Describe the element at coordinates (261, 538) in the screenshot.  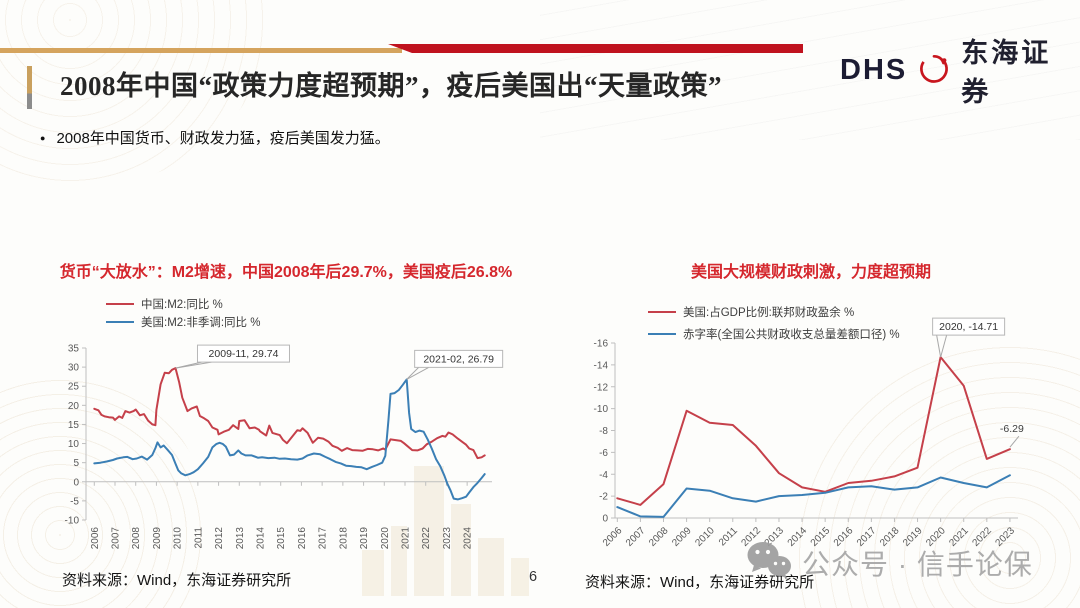
I see `x-tick-label: 2014` at that location.